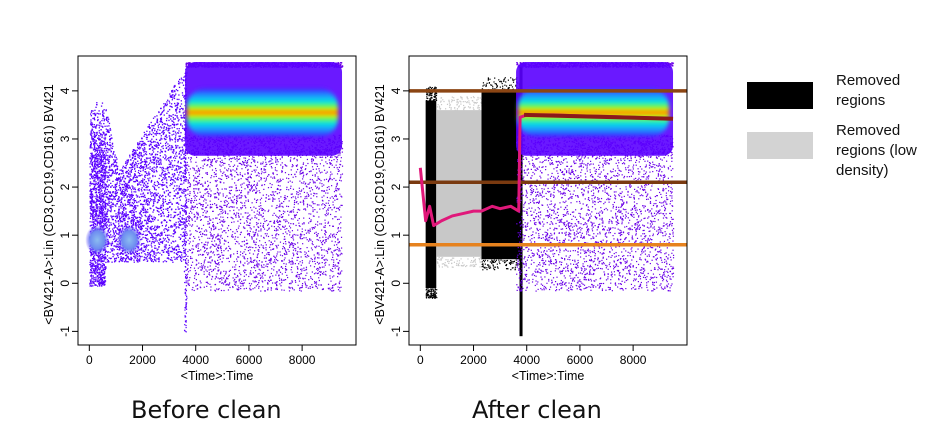 This screenshot has height=433, width=952. Describe the element at coordinates (206, 410) in the screenshot. I see `caption-before-clean: Before clean` at that location.